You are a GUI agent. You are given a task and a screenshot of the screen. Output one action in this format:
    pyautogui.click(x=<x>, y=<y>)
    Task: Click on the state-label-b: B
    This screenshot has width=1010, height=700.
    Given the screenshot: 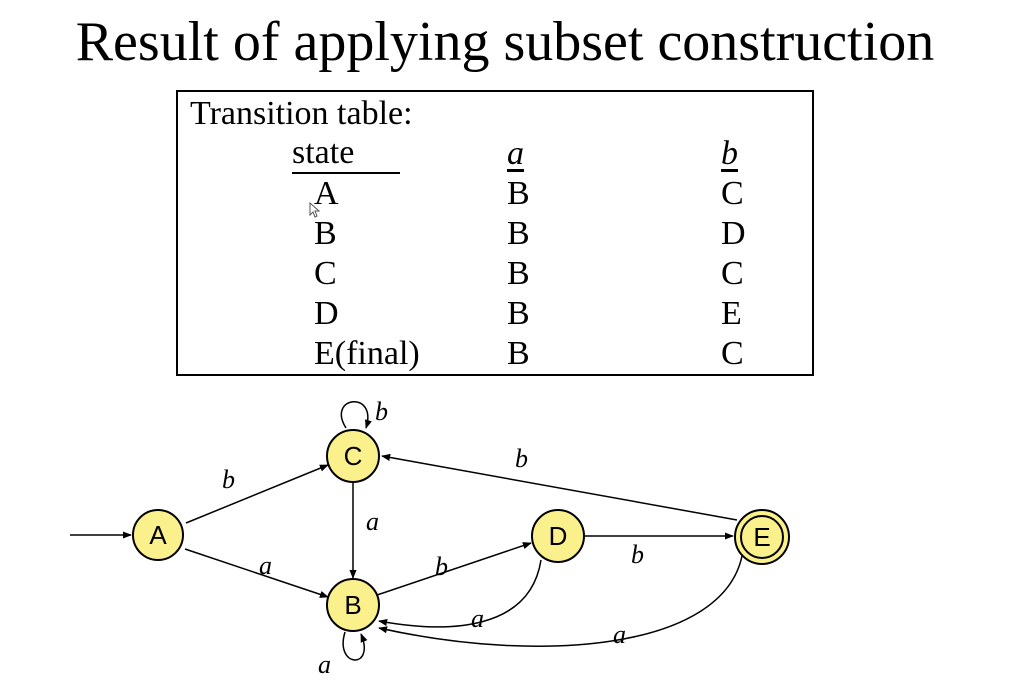 What is the action you would take?
    pyautogui.click(x=352, y=605)
    